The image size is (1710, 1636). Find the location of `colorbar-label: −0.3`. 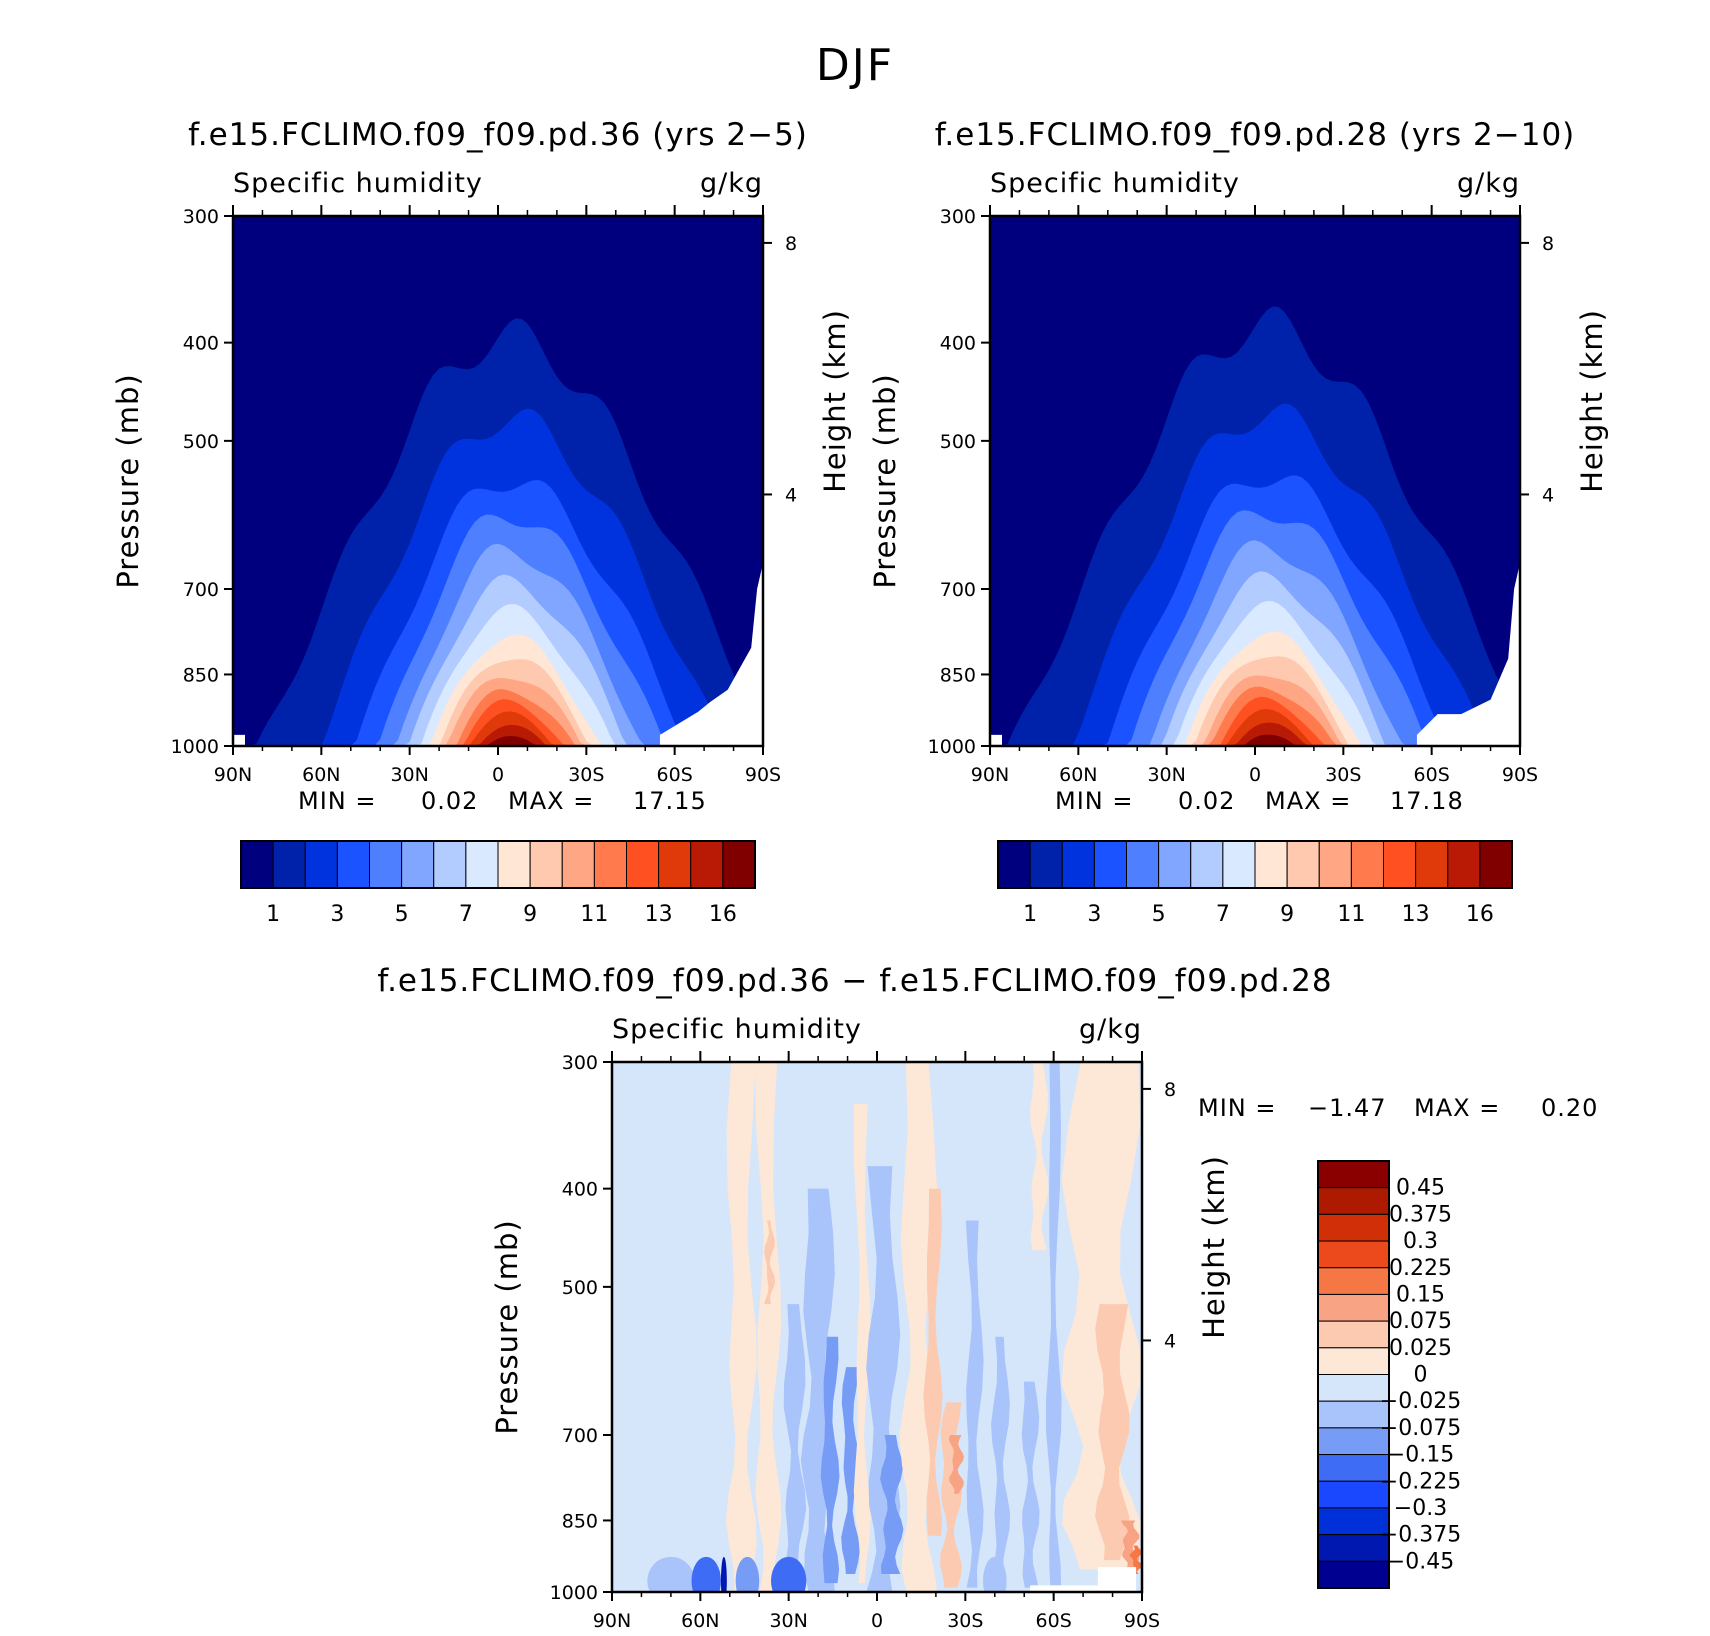

colorbar-label: −0.3 is located at coordinates (1420, 1508).